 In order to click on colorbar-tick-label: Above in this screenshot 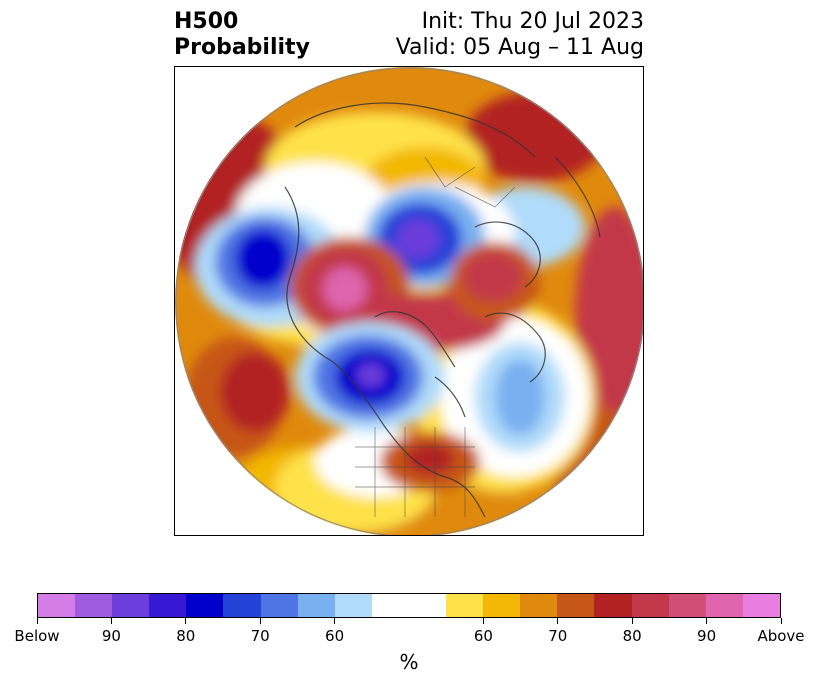, I will do `click(781, 636)`.